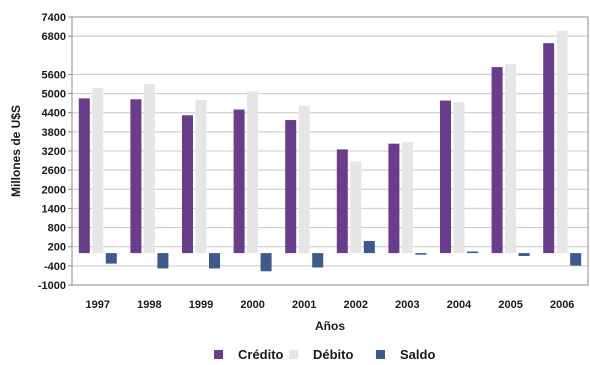 The width and height of the screenshot is (590, 365). What do you see at coordinates (333, 354) in the screenshot?
I see `legend-label: Débito` at bounding box center [333, 354].